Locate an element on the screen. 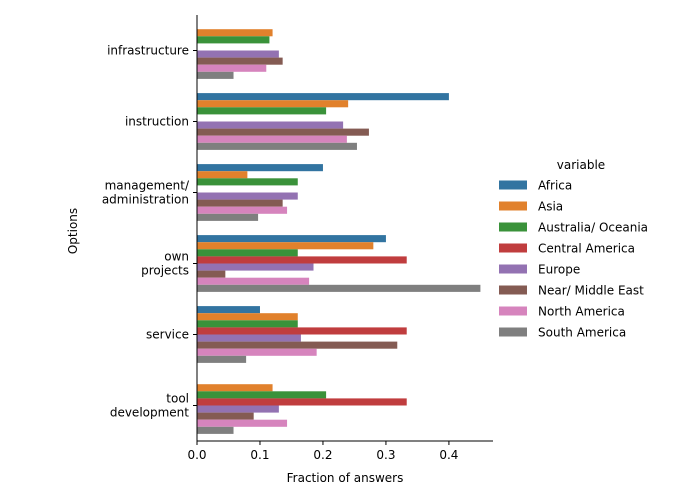 Image resolution: width=677 pixels, height=500 pixels. legend-title: variable is located at coordinates (581, 165).